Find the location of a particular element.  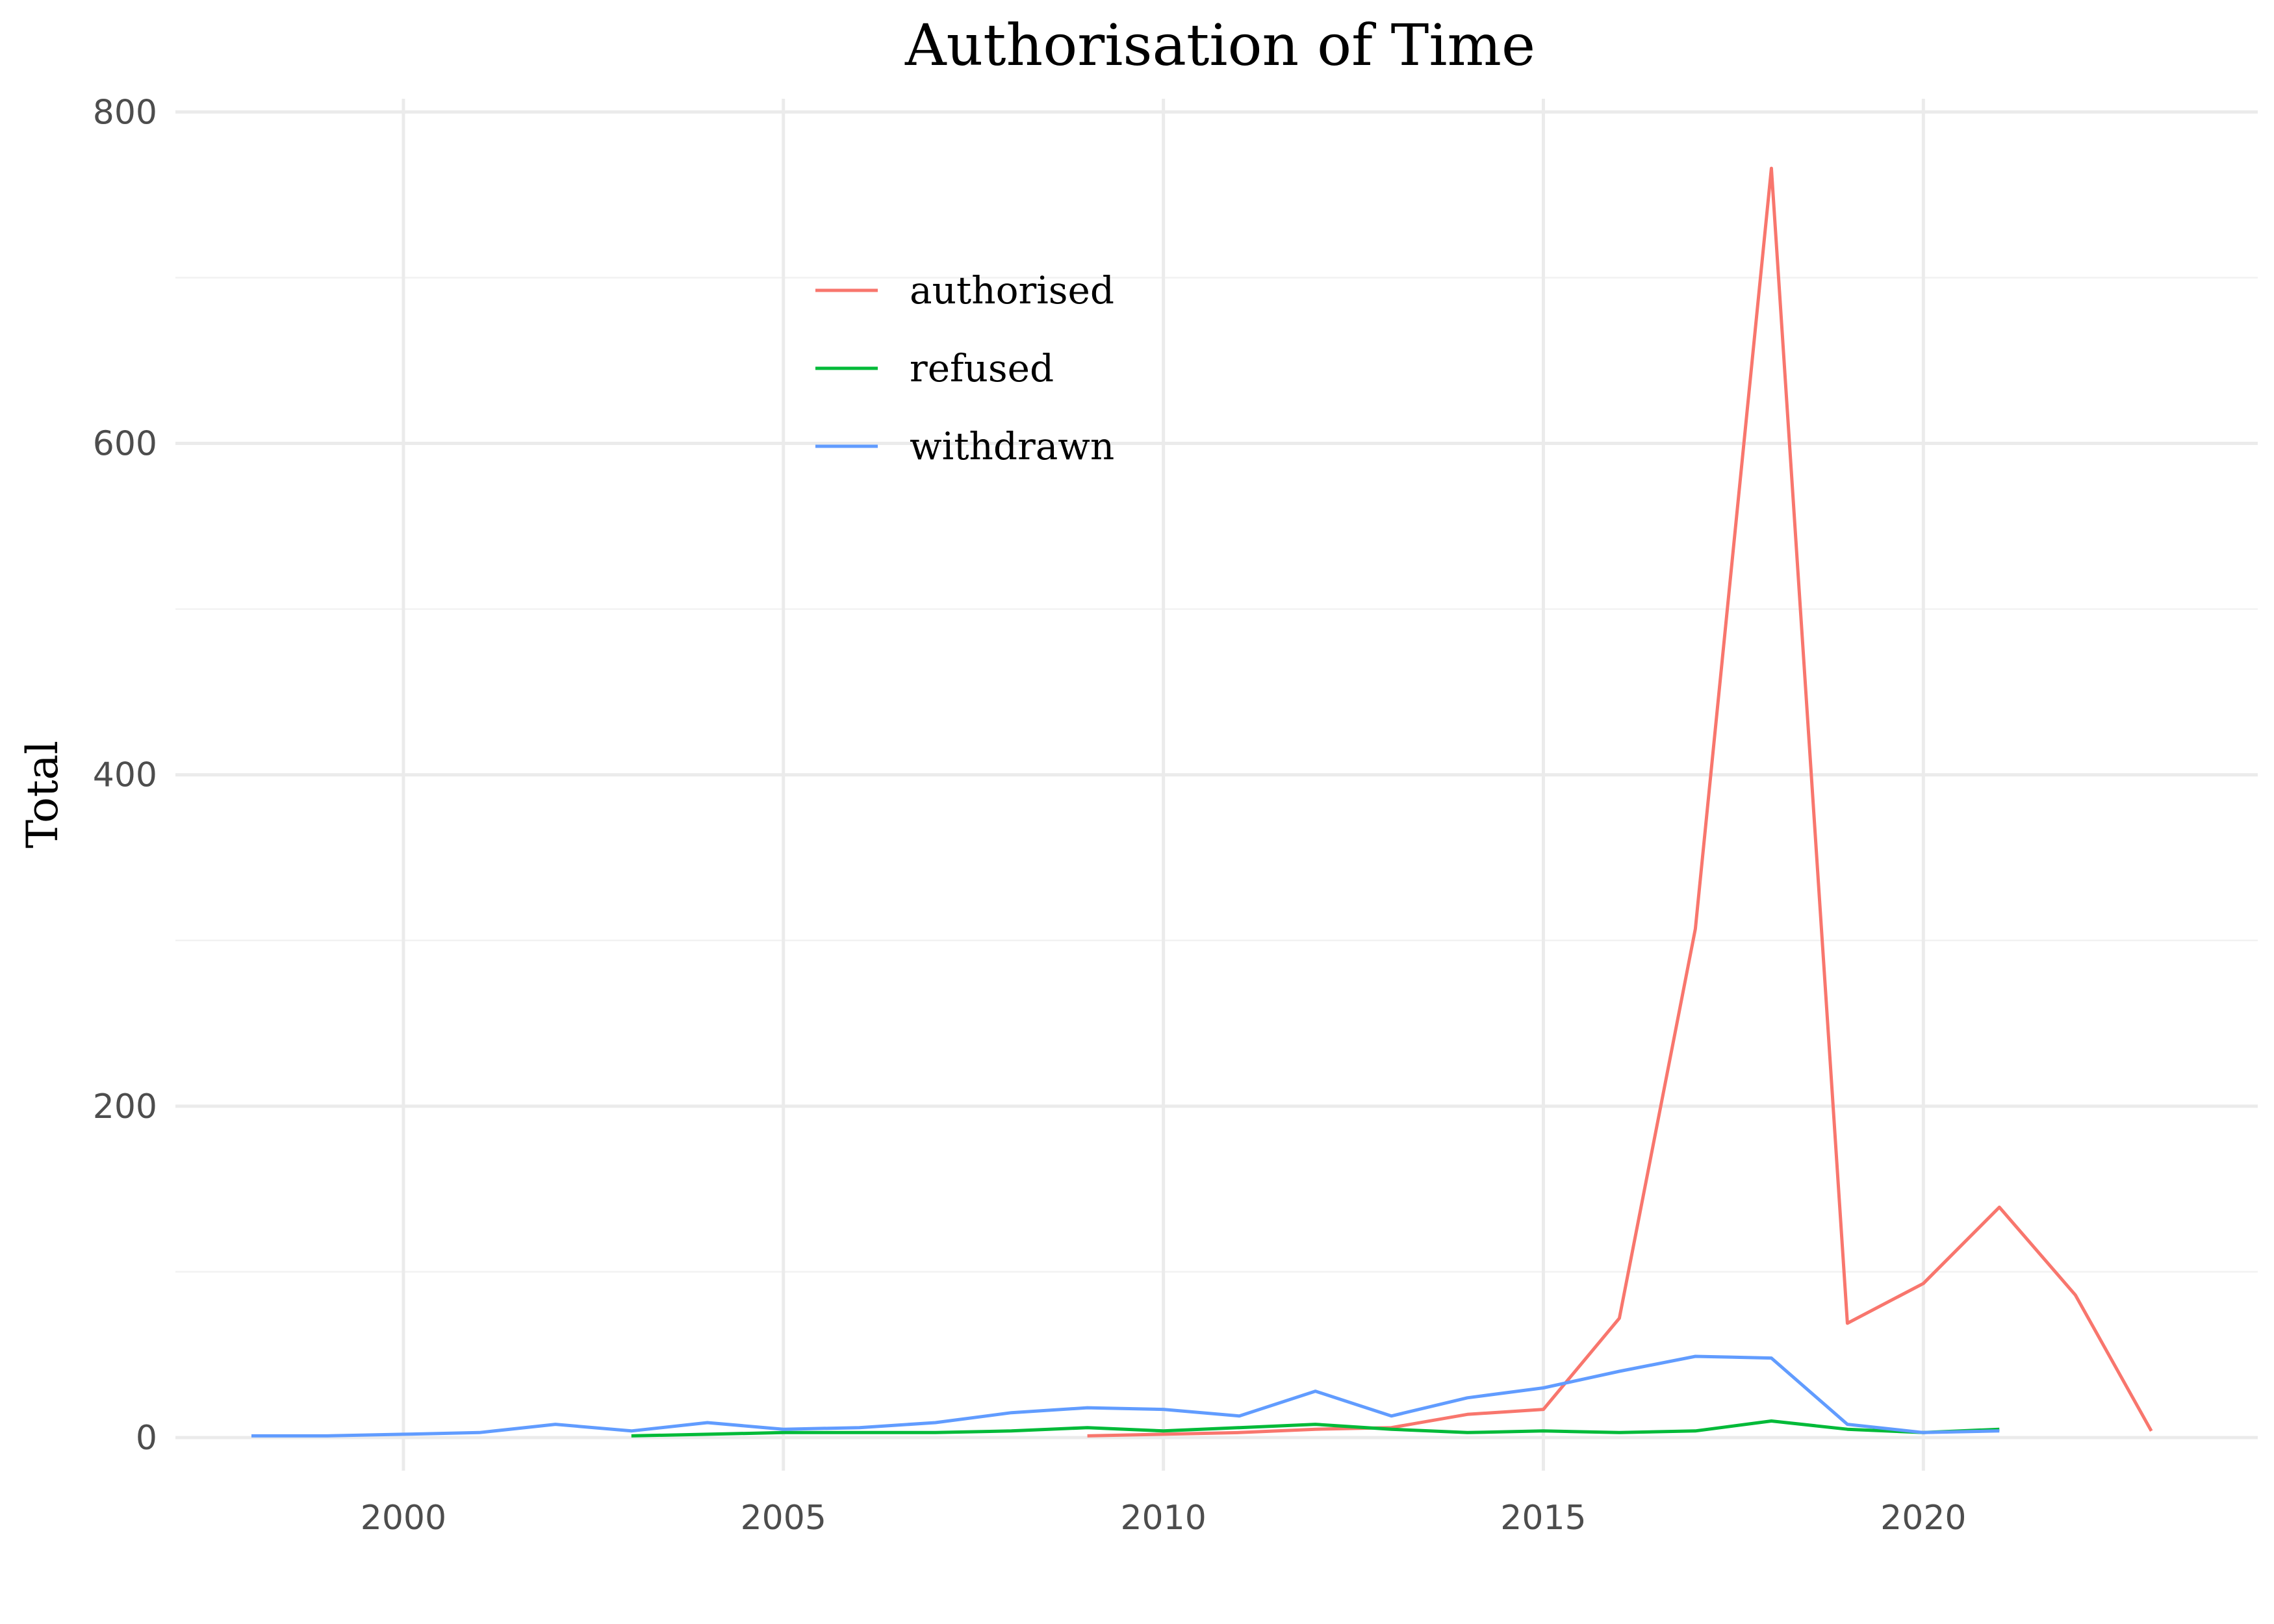

y-axis-title: Total is located at coordinates (43, 794).